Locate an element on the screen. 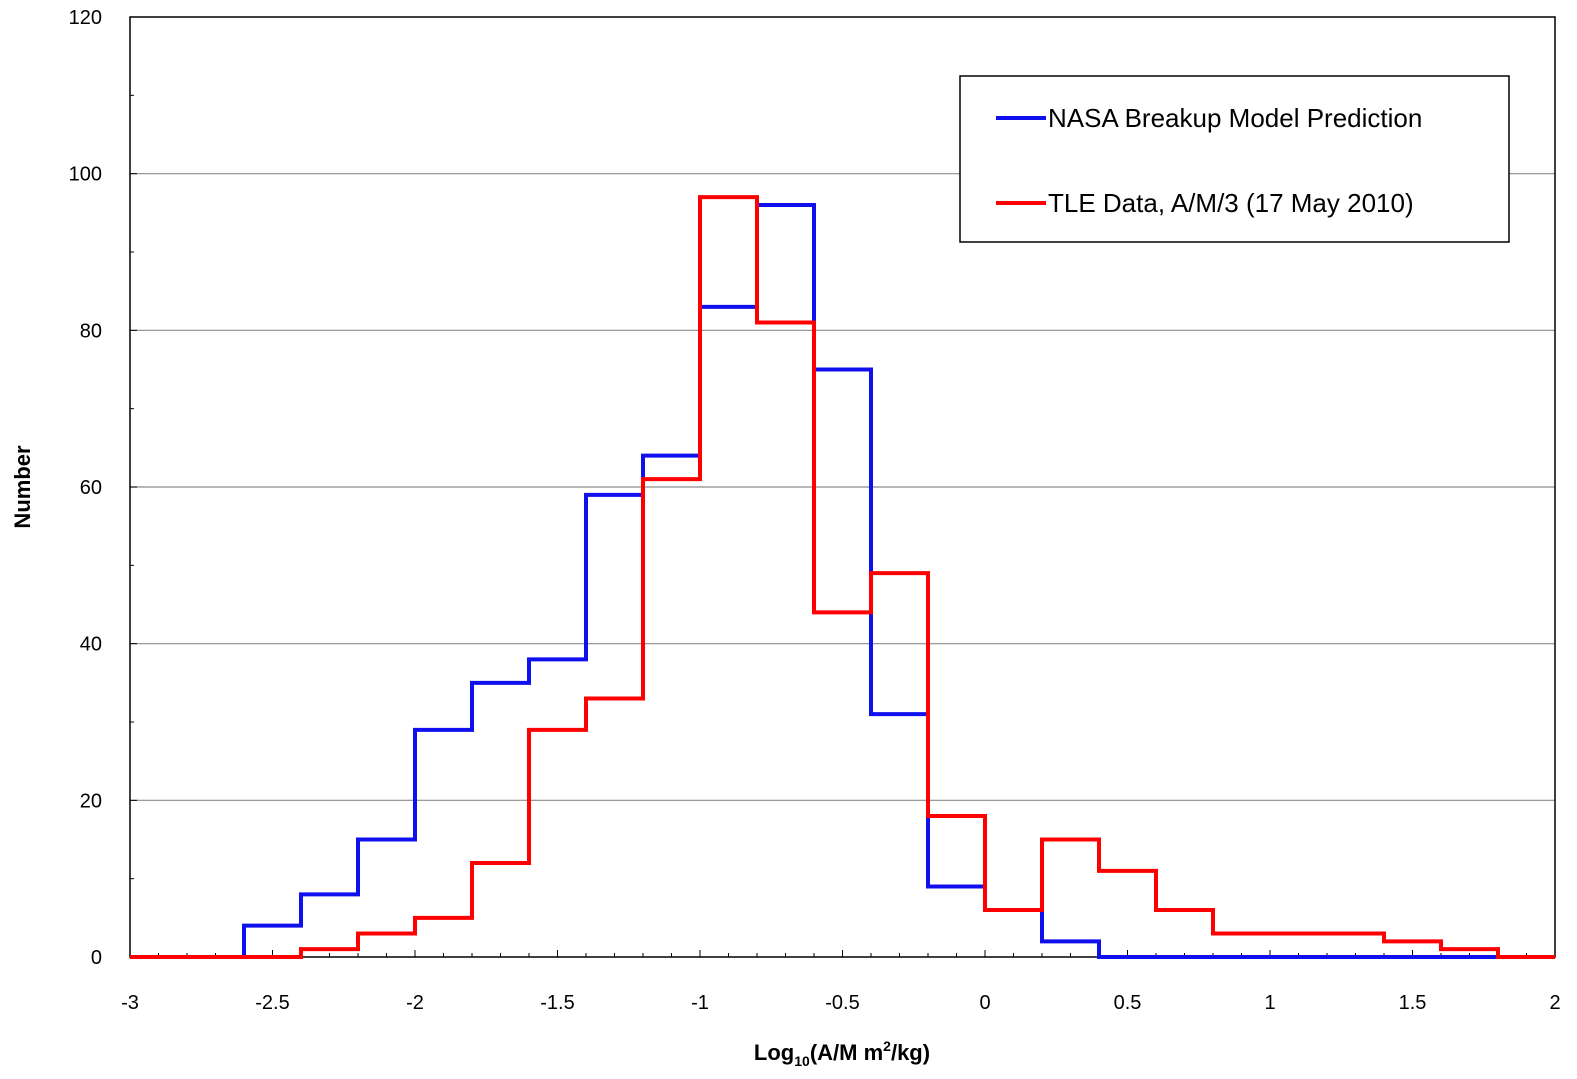  y-tick-label: 100 is located at coordinates (85, 175).